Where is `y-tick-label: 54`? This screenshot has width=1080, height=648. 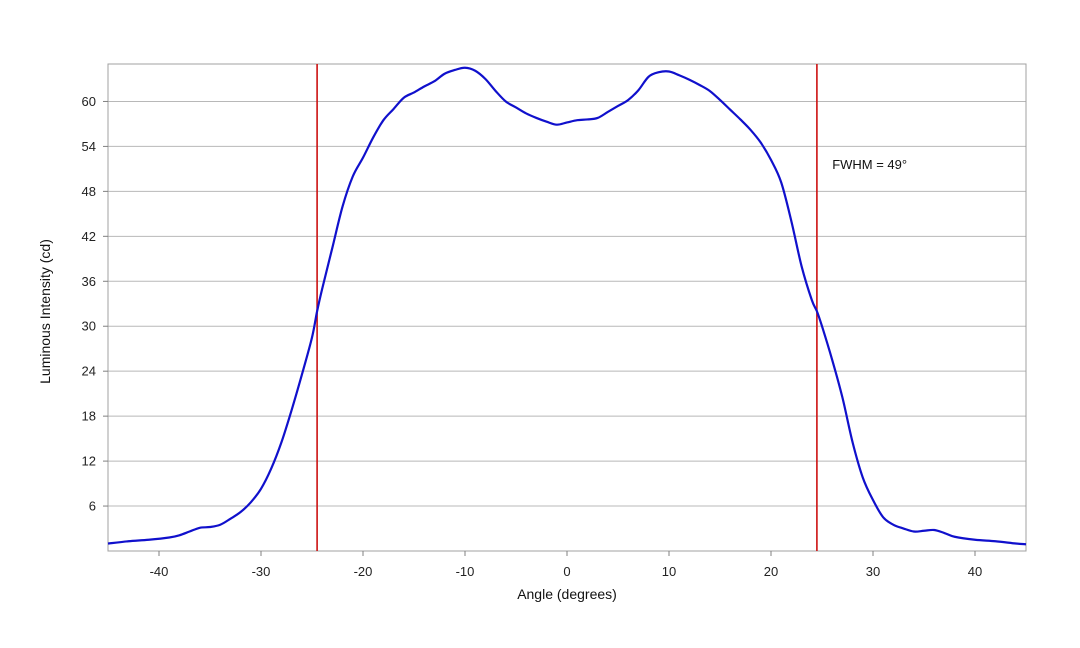
y-tick-label: 54 is located at coordinates (89, 146).